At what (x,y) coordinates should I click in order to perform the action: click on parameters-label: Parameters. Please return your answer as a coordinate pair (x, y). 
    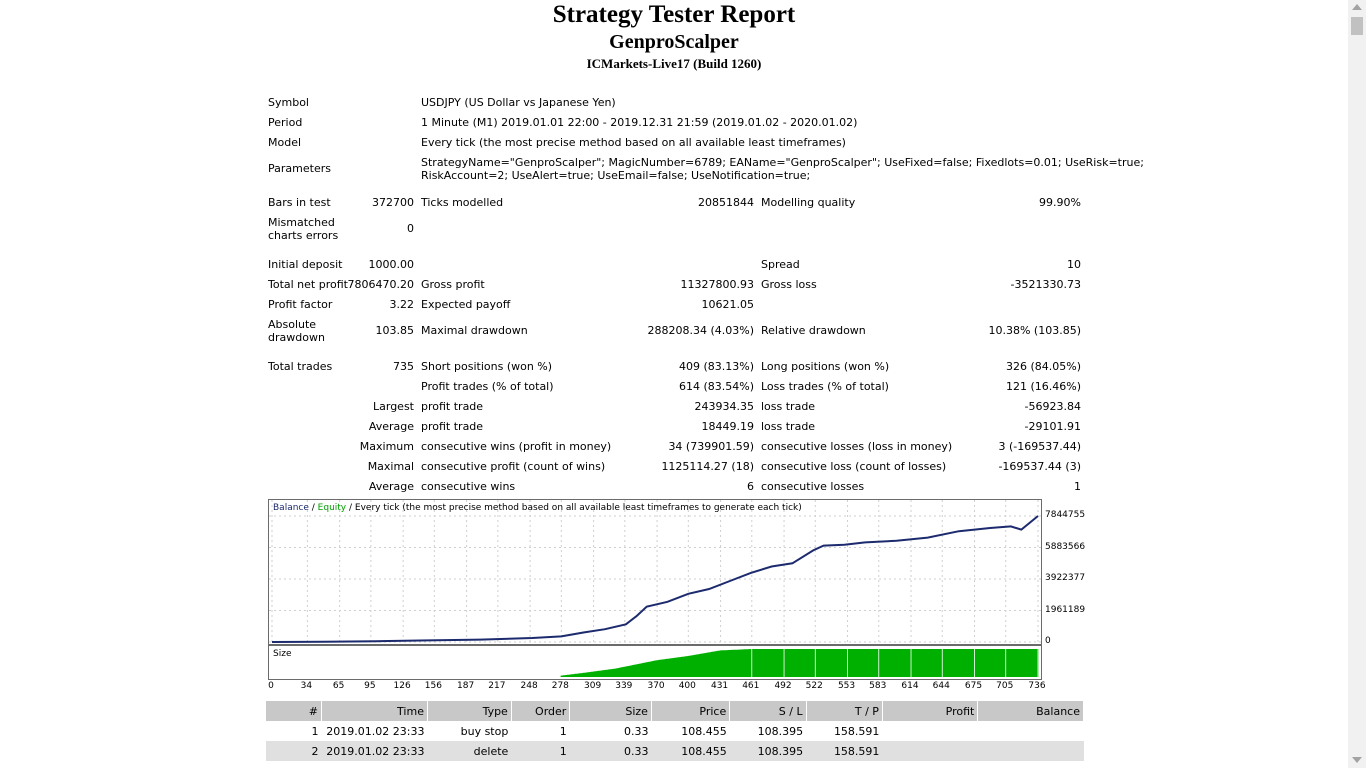
    Looking at the image, I should click on (299, 168).